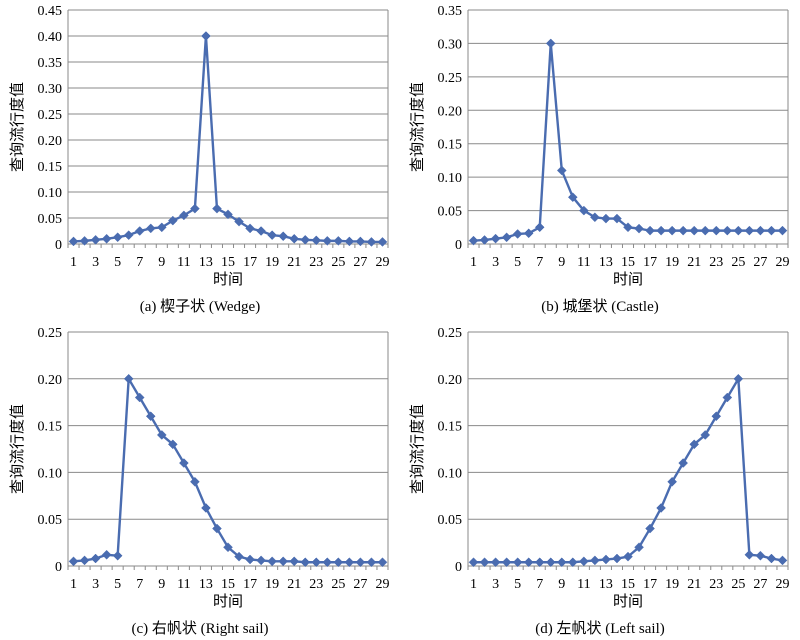 Image resolution: width=800 pixels, height=640 pixels. What do you see at coordinates (17, 449) in the screenshot?
I see `y-axis-title: 查询流行度值` at bounding box center [17, 449].